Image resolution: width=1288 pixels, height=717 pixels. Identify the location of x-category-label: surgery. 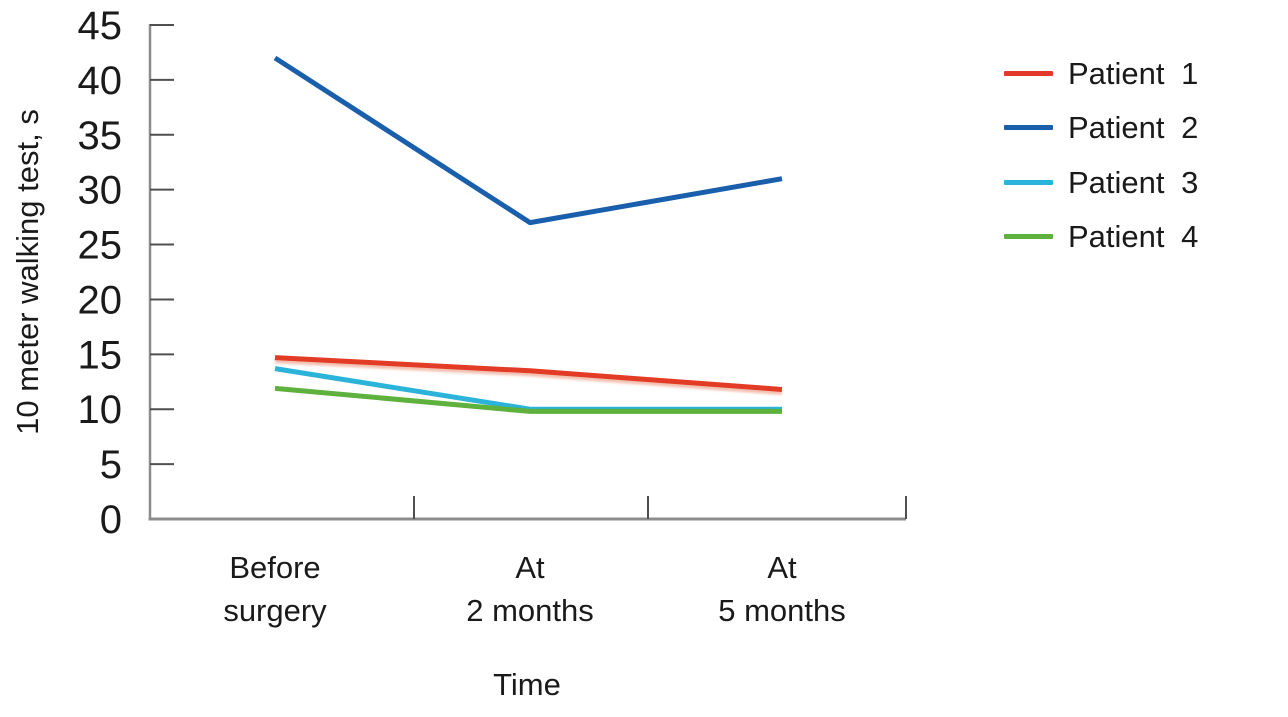
(275, 610).